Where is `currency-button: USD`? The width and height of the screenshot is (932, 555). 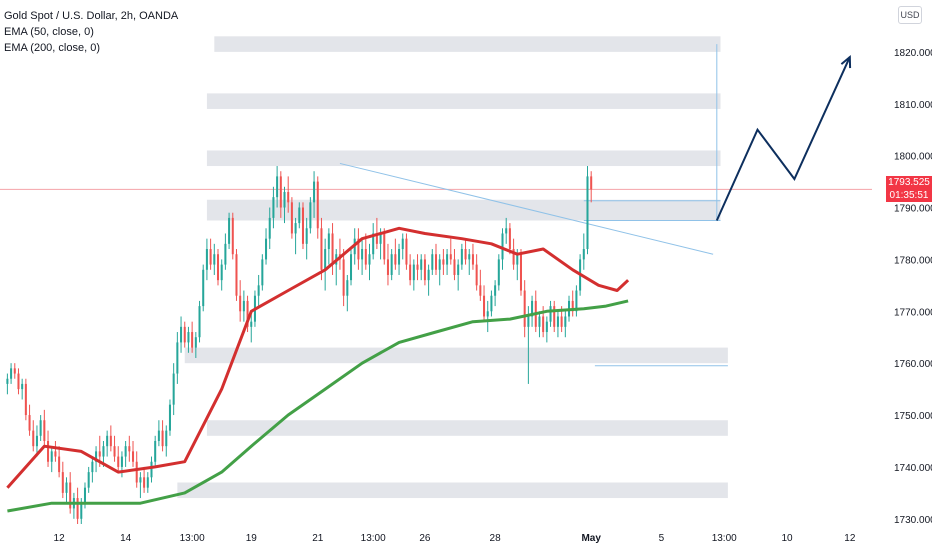 currency-button: USD is located at coordinates (910, 15).